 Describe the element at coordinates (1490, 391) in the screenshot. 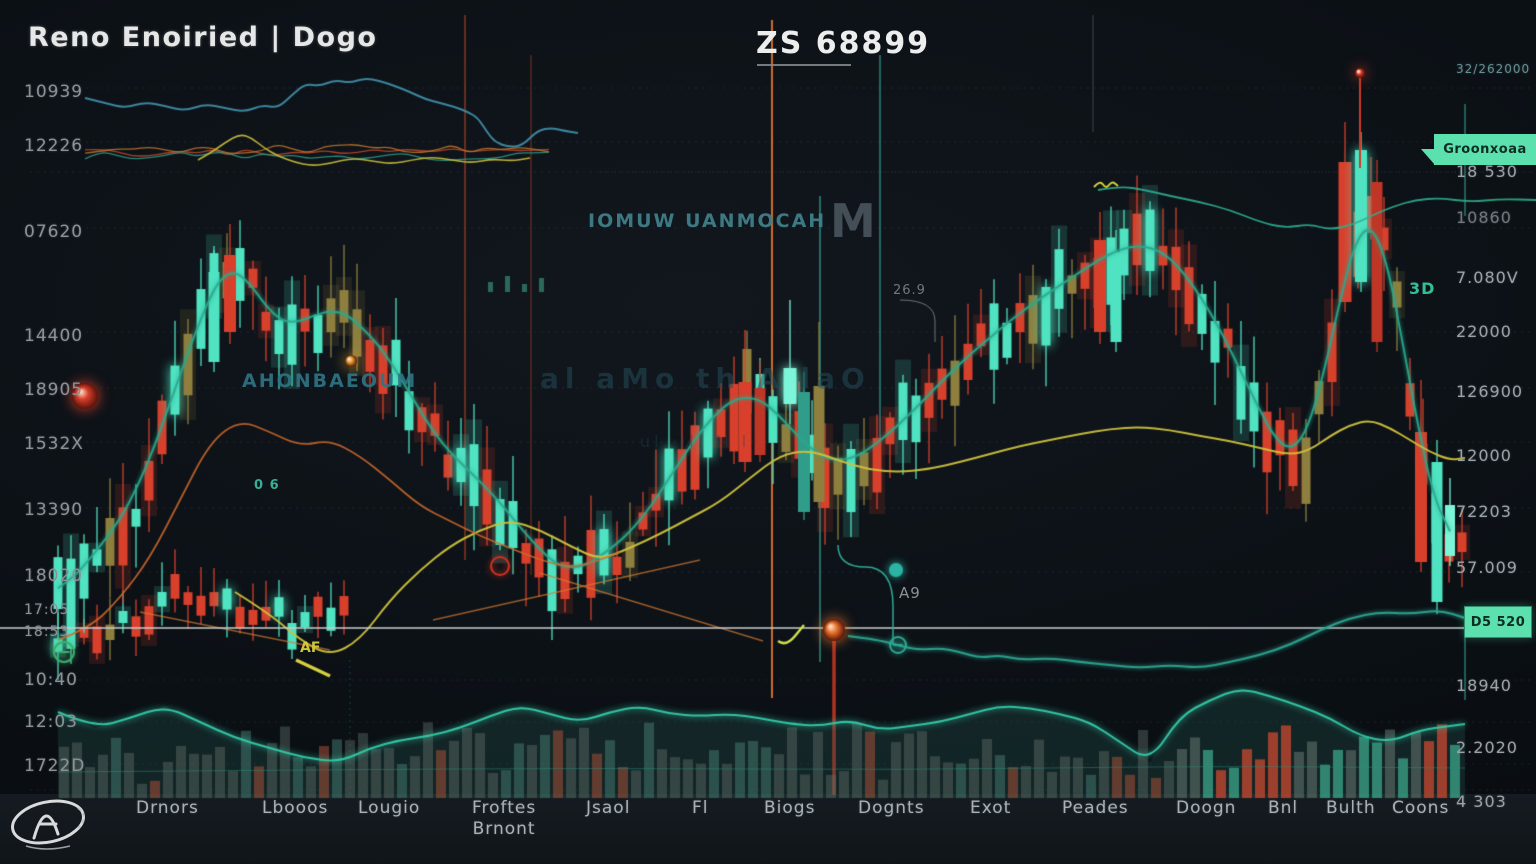

I see `y-axis-label-right: 126900` at that location.